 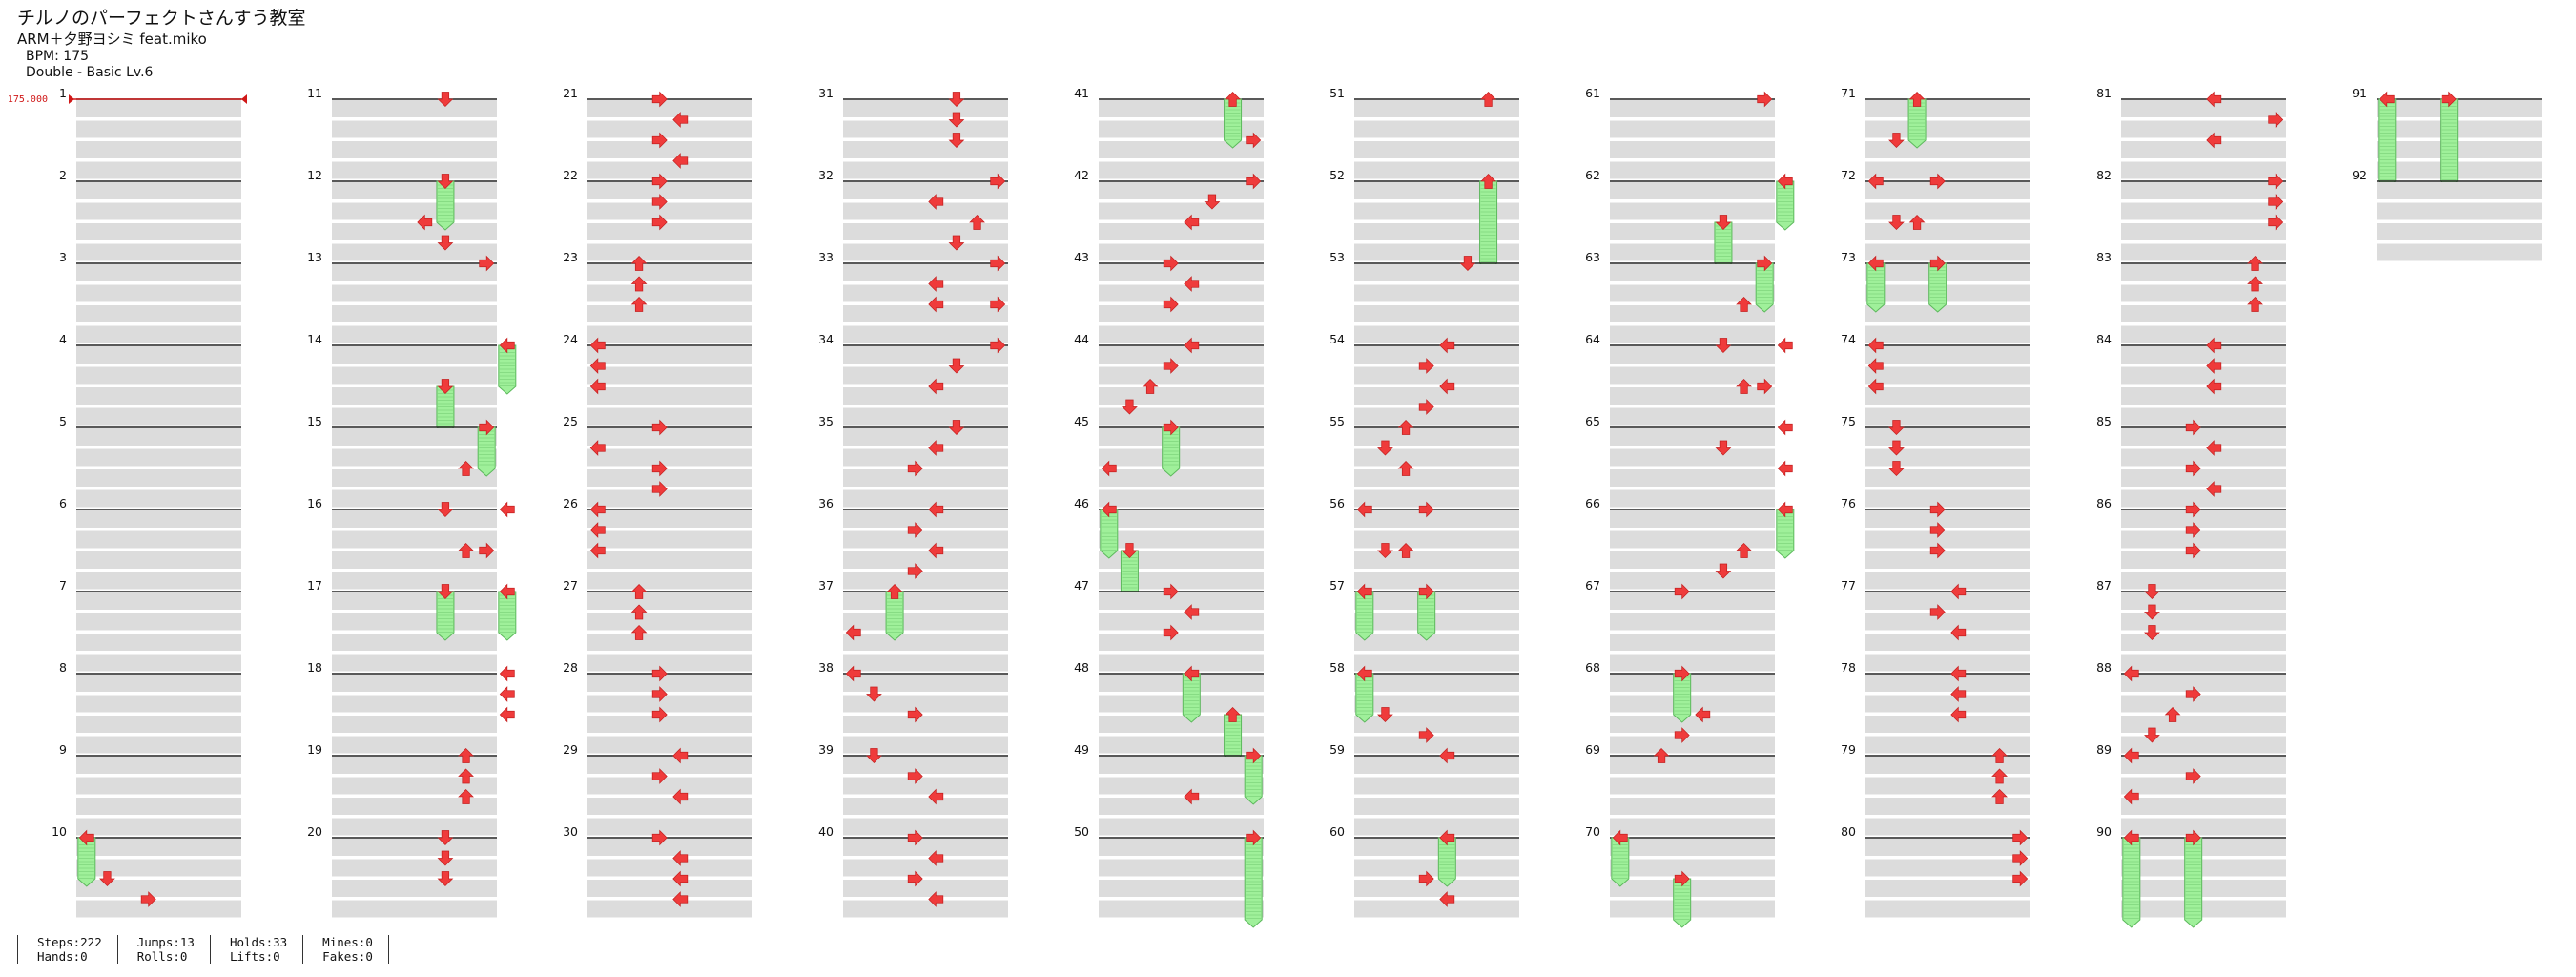 I want to click on stats-cell: Mines:0 Fakes:0, so click(x=345, y=949).